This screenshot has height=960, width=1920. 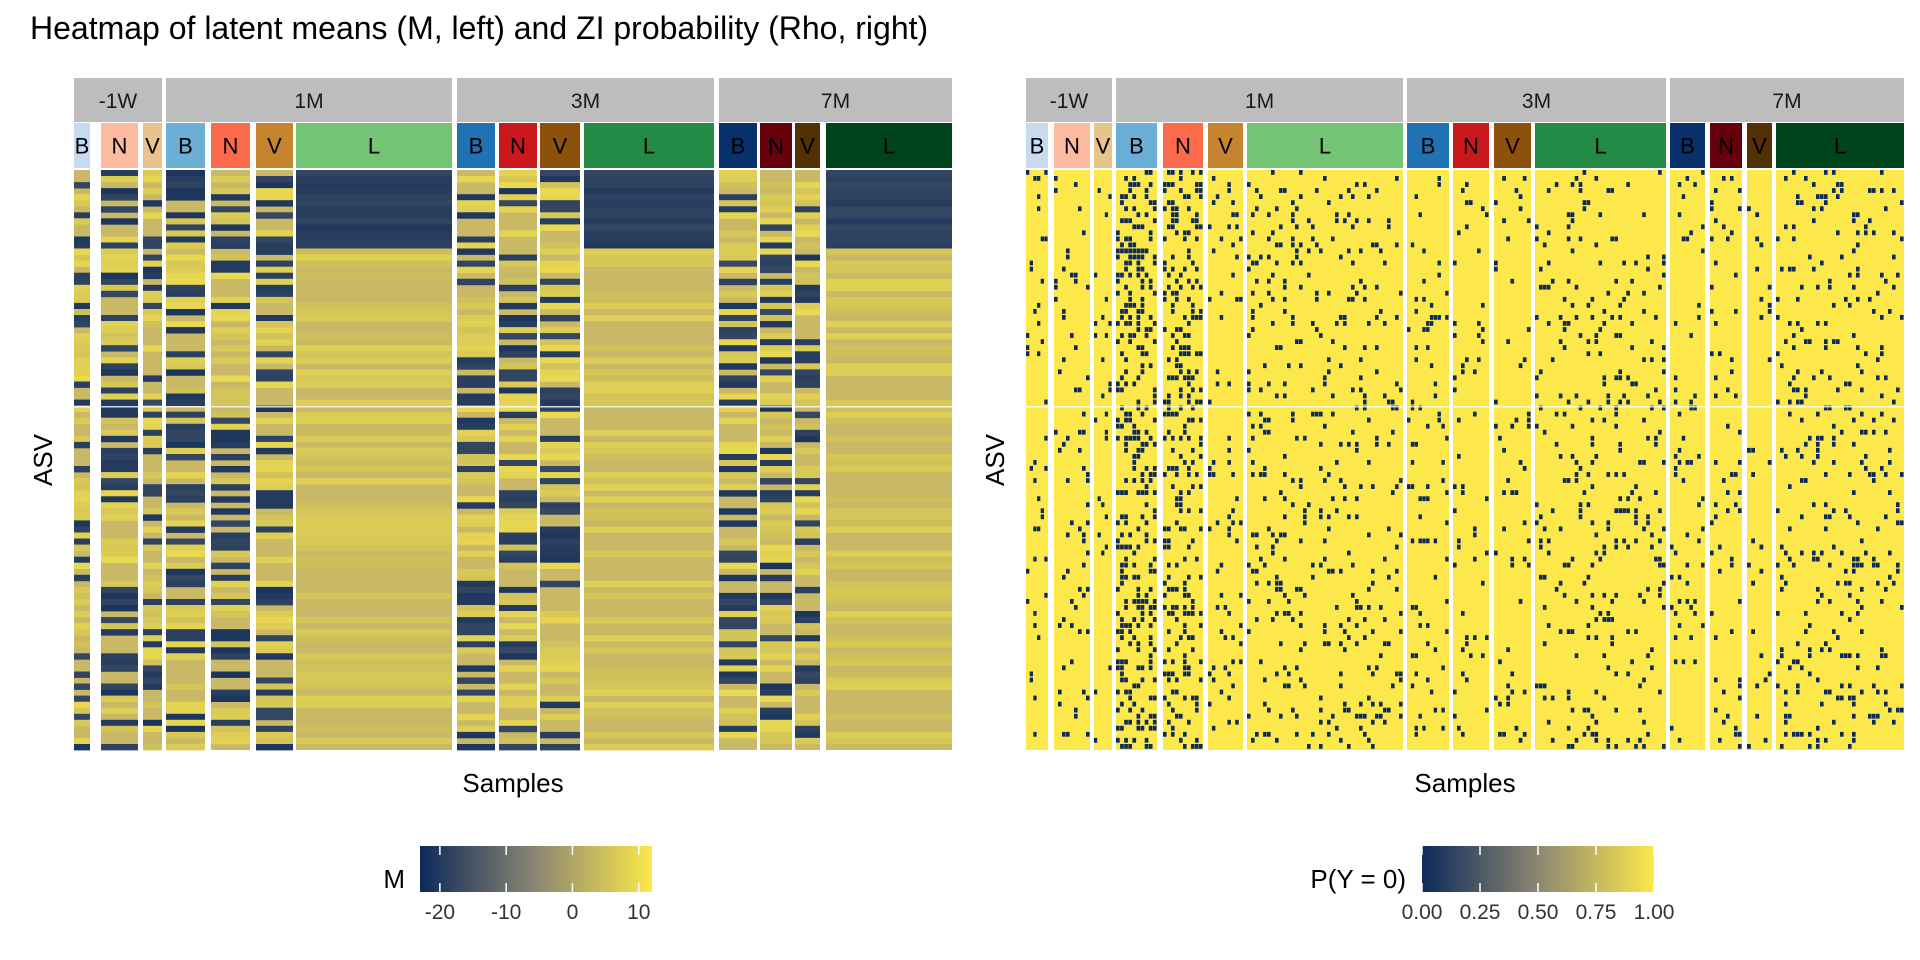 What do you see at coordinates (1687, 460) in the screenshot?
I see `heatmap-cells` at bounding box center [1687, 460].